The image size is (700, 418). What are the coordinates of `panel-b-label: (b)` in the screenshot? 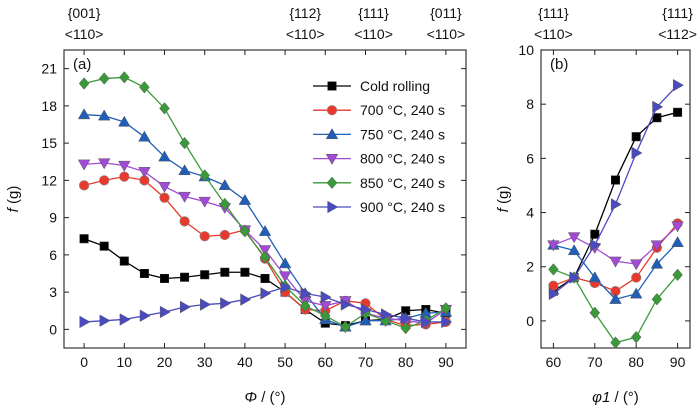 It's located at (559, 64).